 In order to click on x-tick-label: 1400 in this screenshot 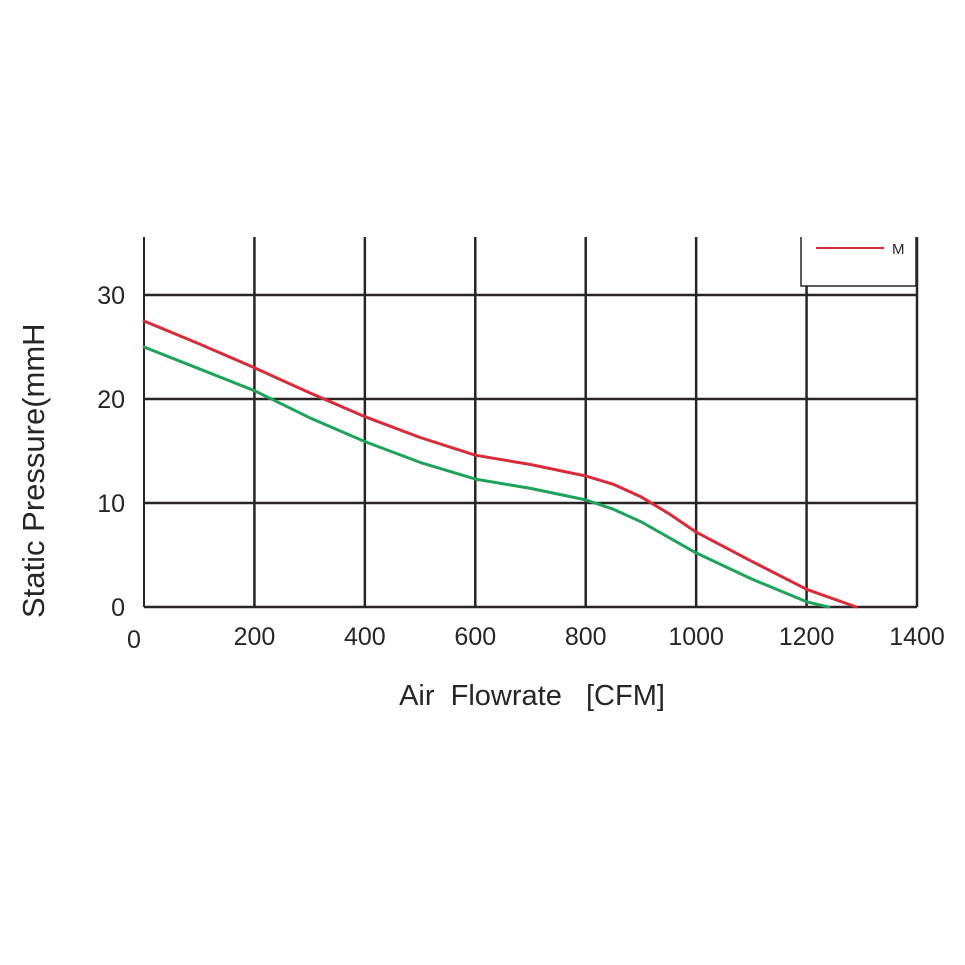, I will do `click(917, 637)`.